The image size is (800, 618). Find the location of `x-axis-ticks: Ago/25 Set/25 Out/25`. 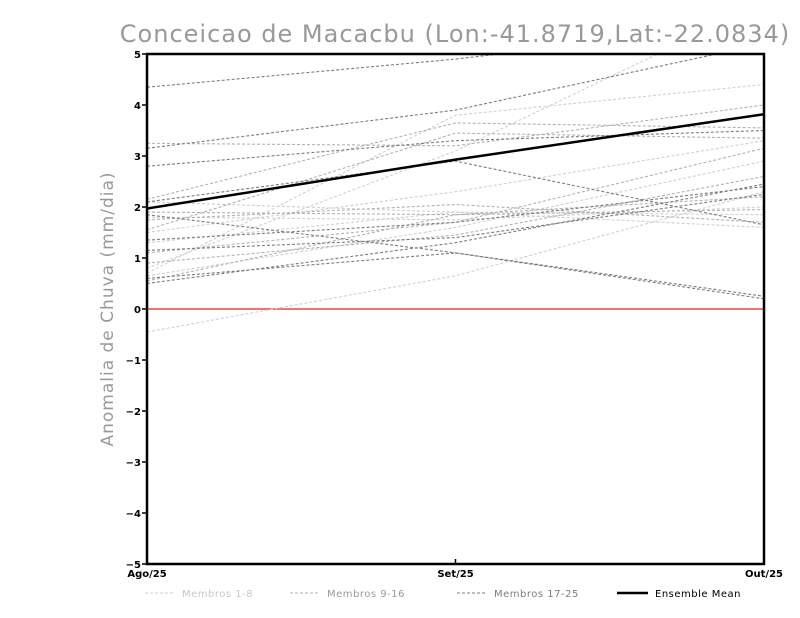

x-axis-ticks: Ago/25 Set/25 Out/25 is located at coordinates (455, 569).